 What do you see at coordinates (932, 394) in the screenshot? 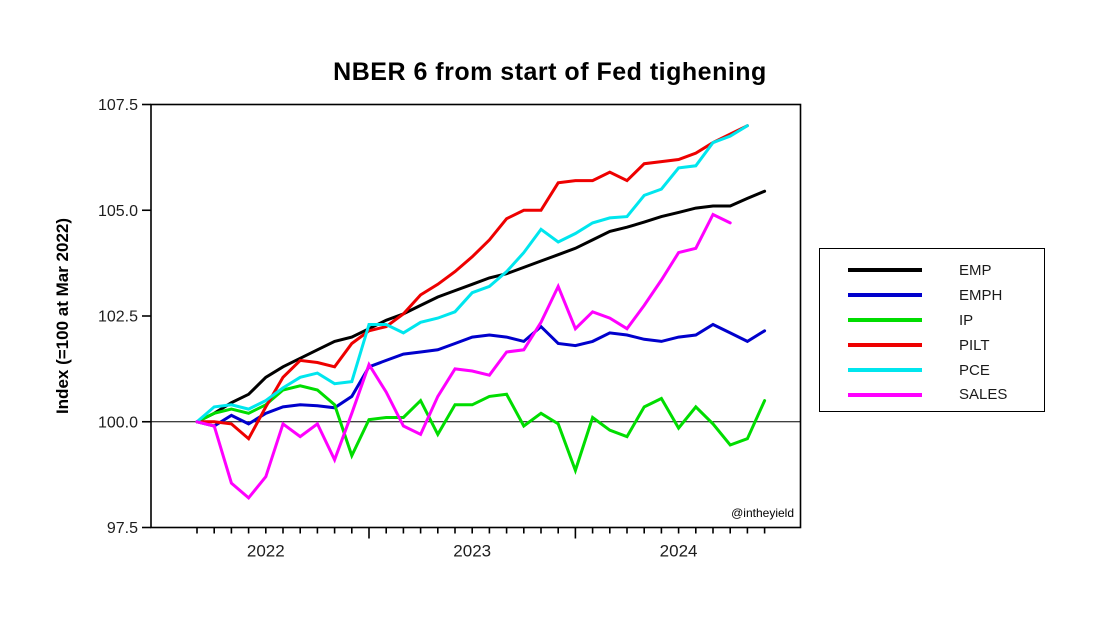
I see `legend-entry-sales: SALES` at bounding box center [932, 394].